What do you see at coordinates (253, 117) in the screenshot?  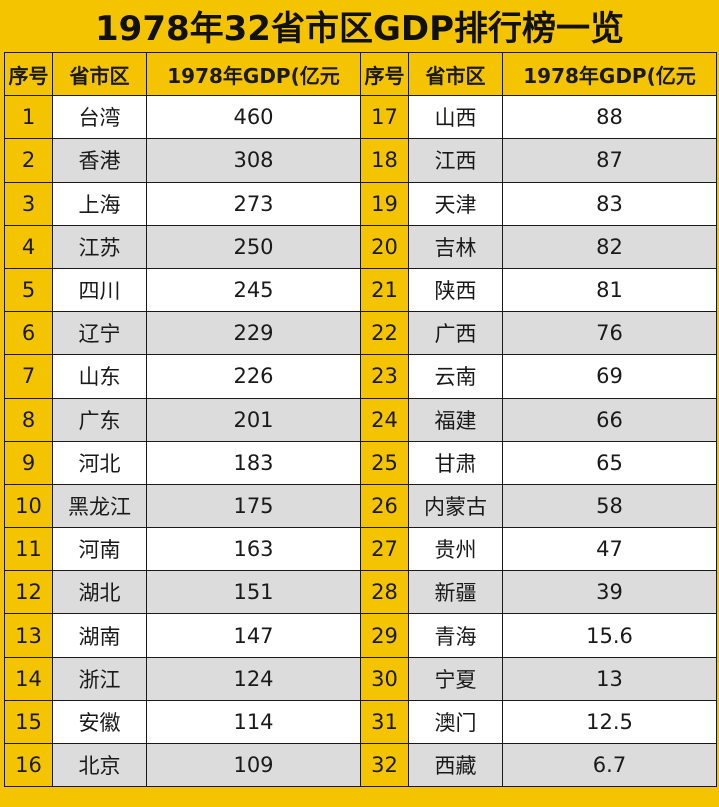 I see `gdp-cell: 460` at bounding box center [253, 117].